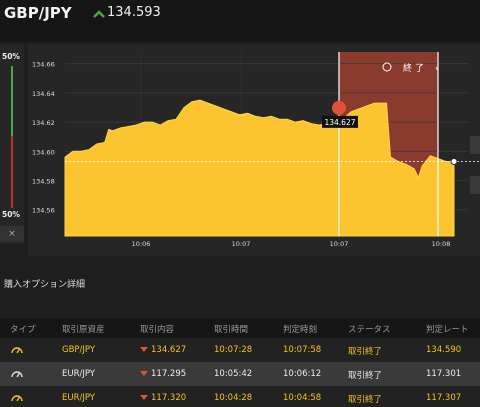  I want to click on chevron-left-icon: ‹, so click(437, 69).